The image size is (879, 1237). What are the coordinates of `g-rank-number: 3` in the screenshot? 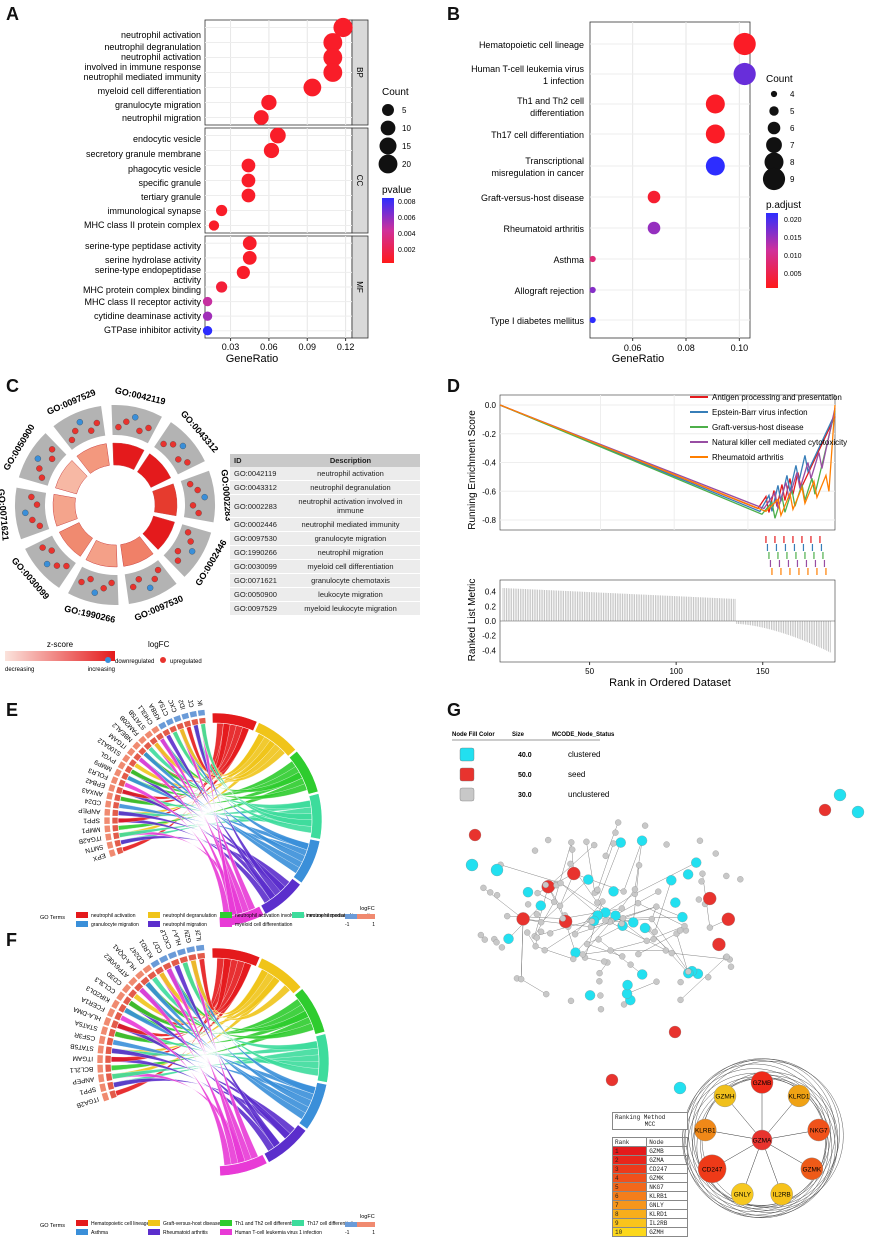 It's located at (630, 1169).